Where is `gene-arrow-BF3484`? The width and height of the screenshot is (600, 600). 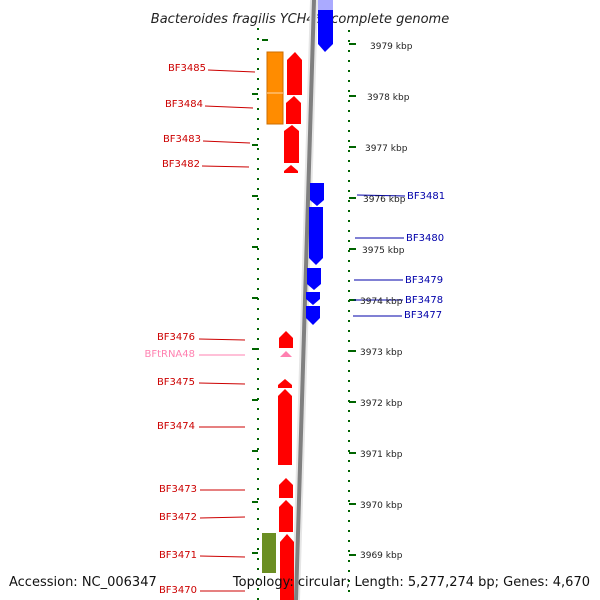
gene-arrow-BF3484 is located at coordinates (293, 110).